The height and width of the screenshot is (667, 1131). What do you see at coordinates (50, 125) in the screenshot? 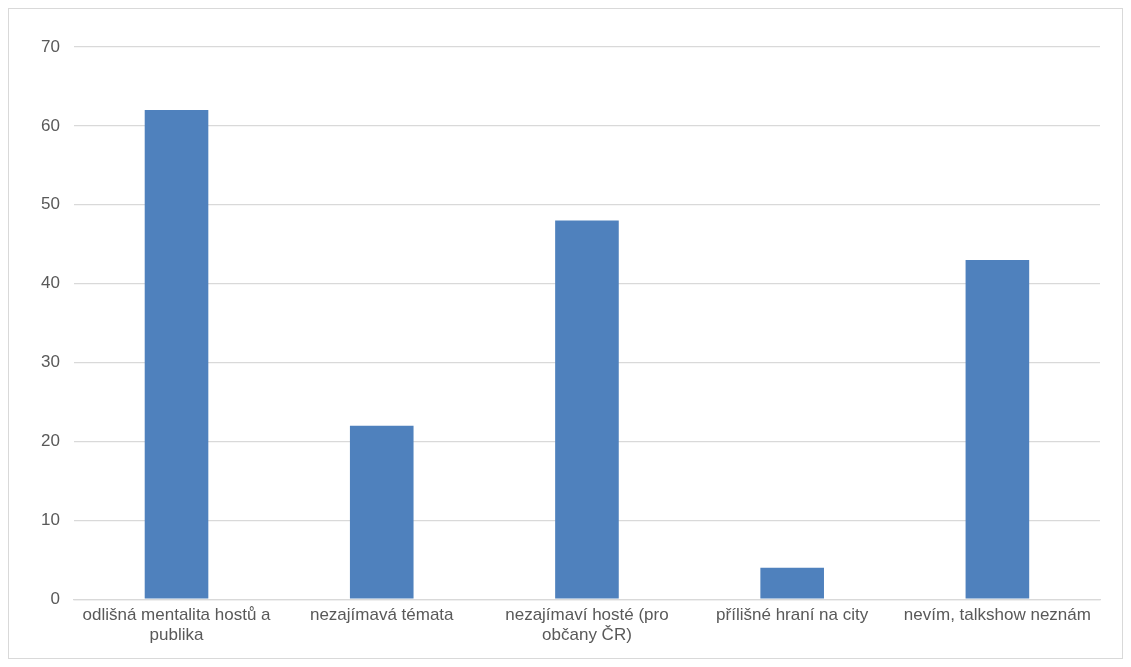
I see `y-tick-label: 60` at bounding box center [50, 125].